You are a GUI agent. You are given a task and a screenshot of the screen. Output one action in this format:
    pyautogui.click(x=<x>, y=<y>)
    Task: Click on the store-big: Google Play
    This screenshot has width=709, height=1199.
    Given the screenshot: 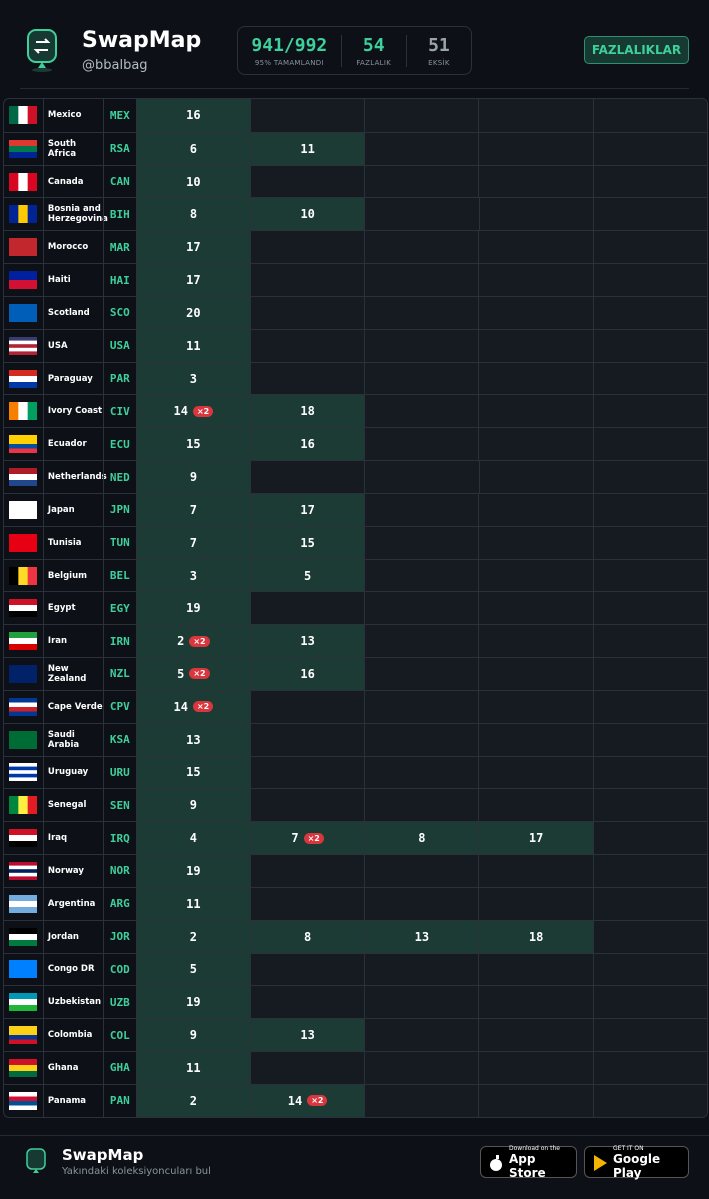 What is the action you would take?
    pyautogui.click(x=637, y=1165)
    